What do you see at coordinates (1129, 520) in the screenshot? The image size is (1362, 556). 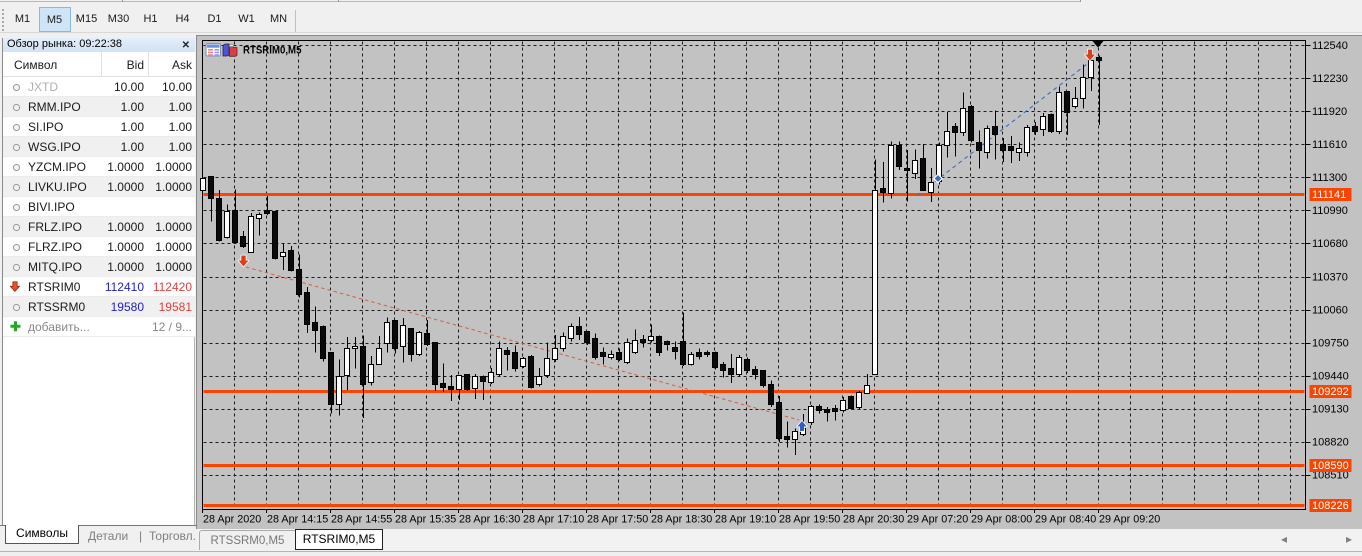 I see `svg-text: 29 Apr 09:20` at bounding box center [1129, 520].